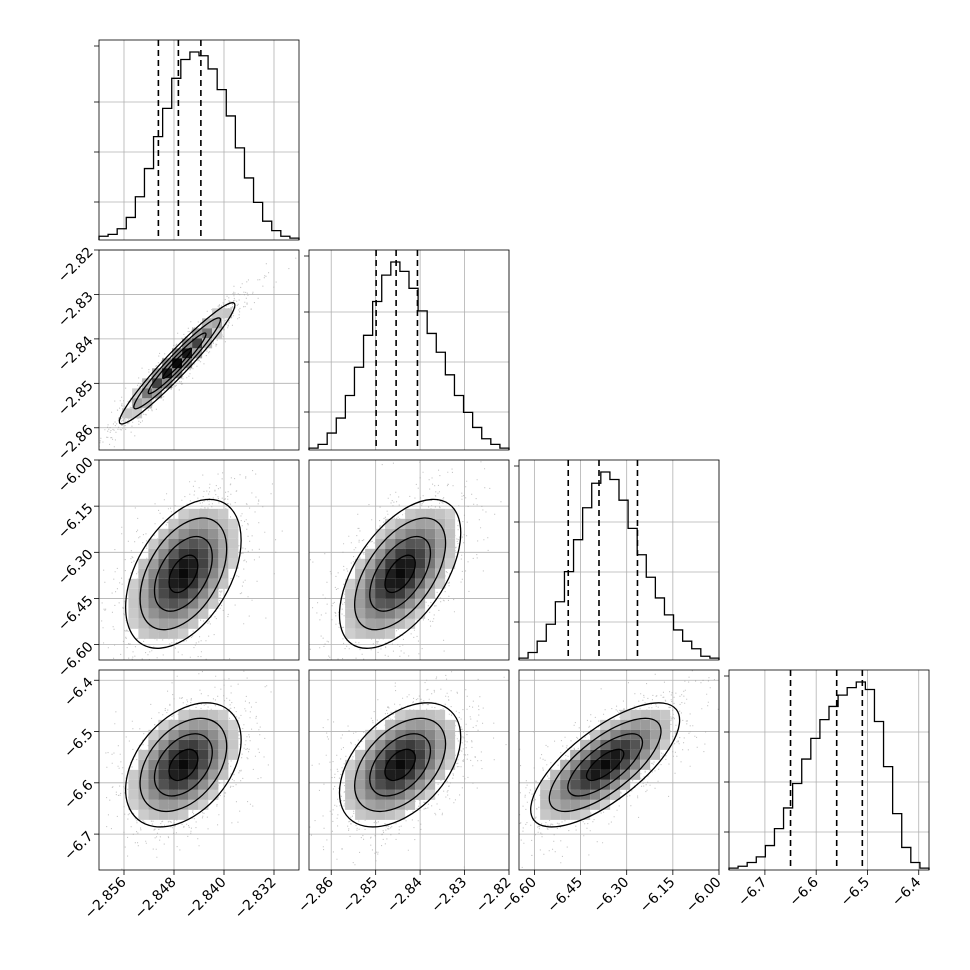 Image resolution: width=970 pixels, height=970 pixels. Describe the element at coordinates (704, 895) in the screenshot. I see `x-tick-label: −6.00` at that location.